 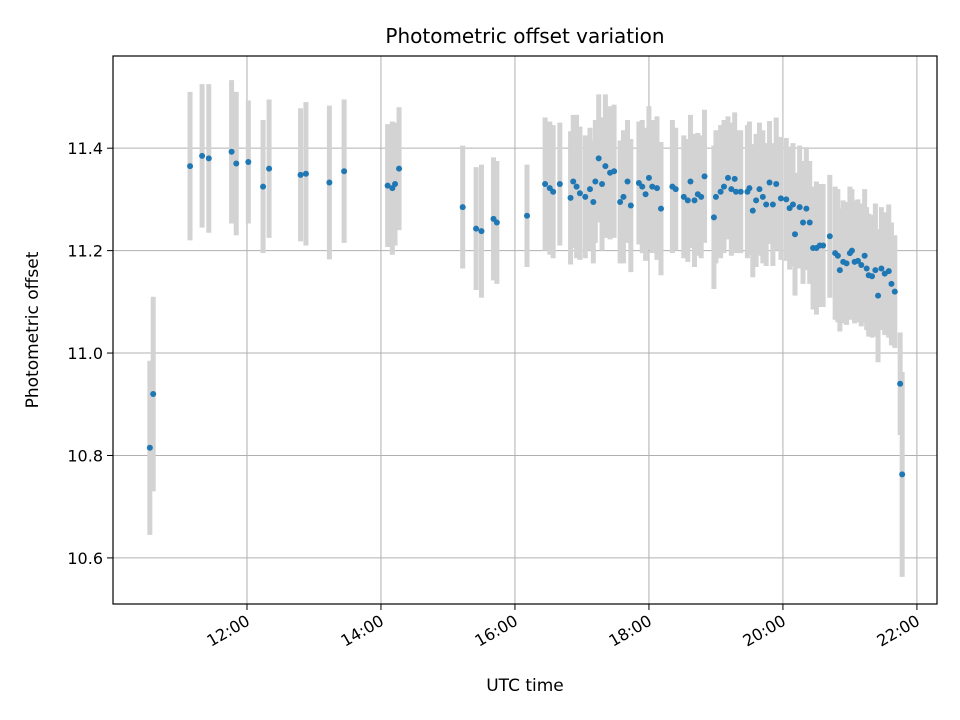 I want to click on y-tick-label: 11.2, so click(x=85, y=251).